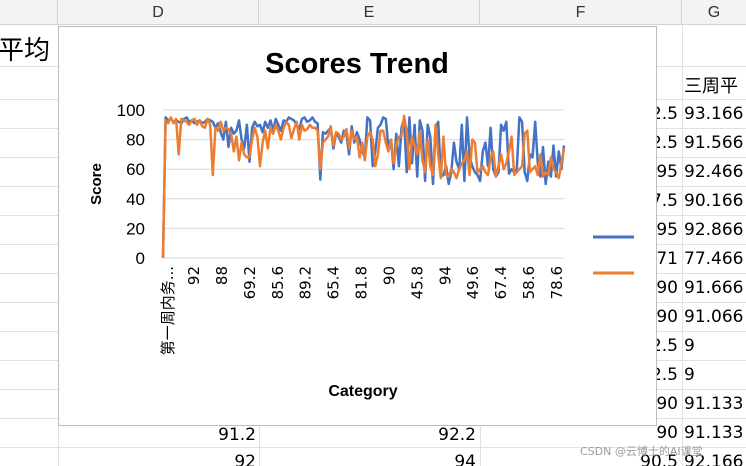  What do you see at coordinates (581, 12) in the screenshot?
I see `column-header-f: F` at bounding box center [581, 12].